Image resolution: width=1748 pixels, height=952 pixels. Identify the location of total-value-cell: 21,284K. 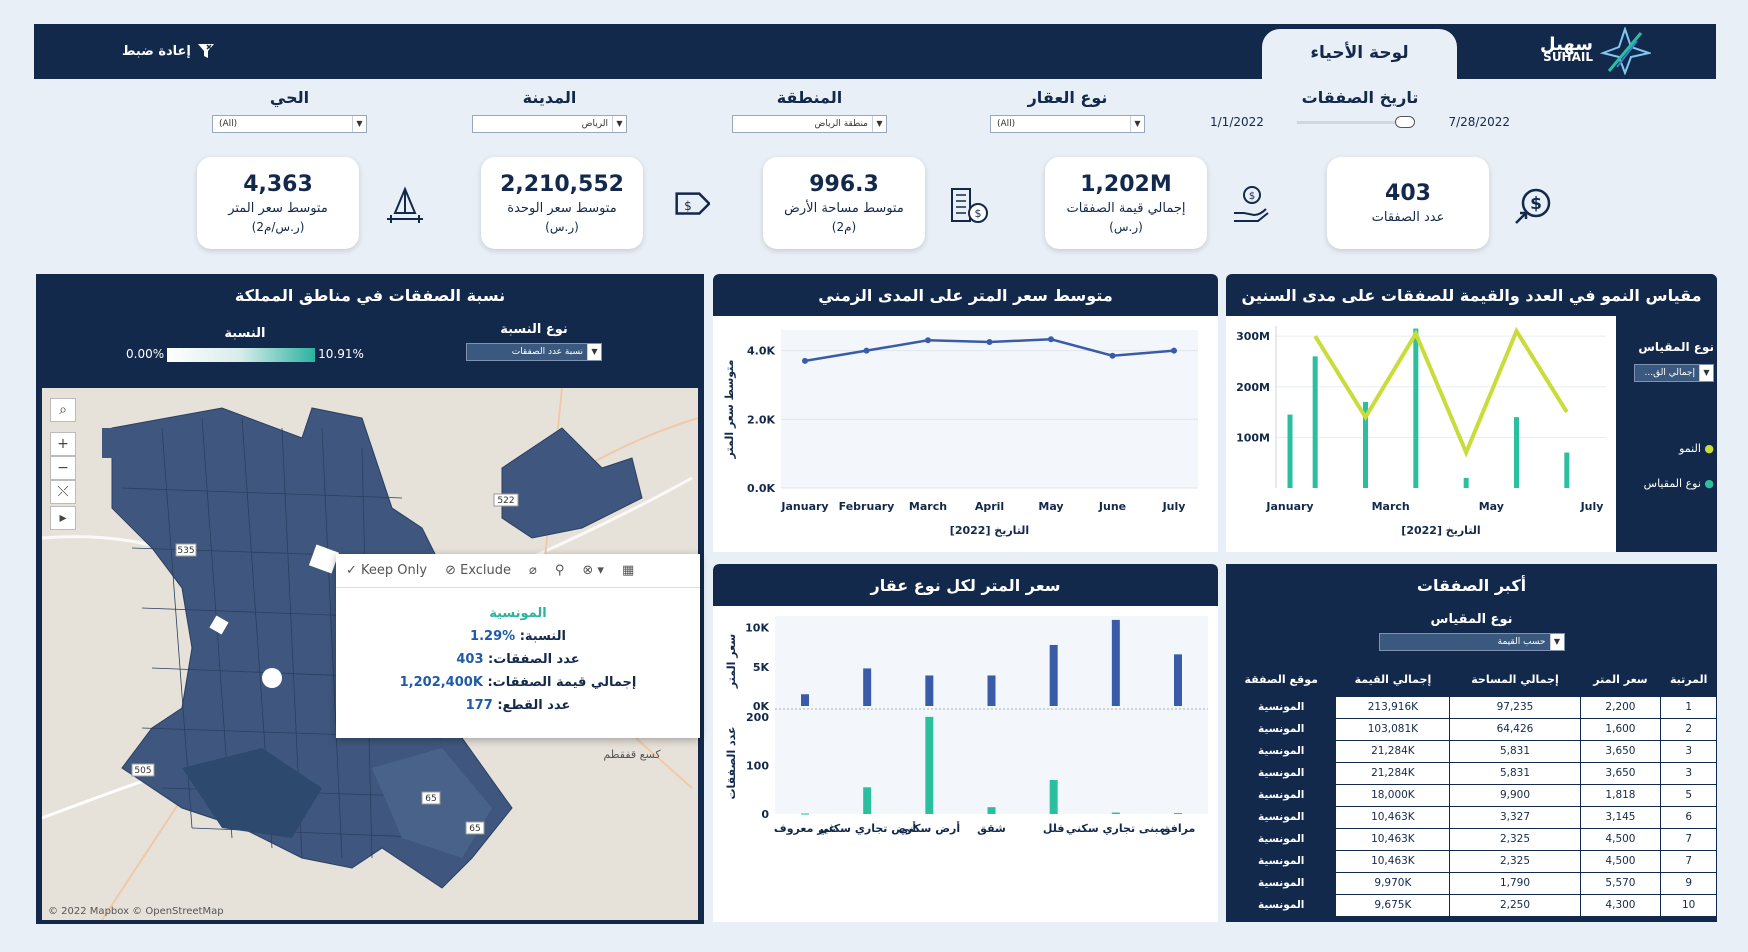
(1393, 751).